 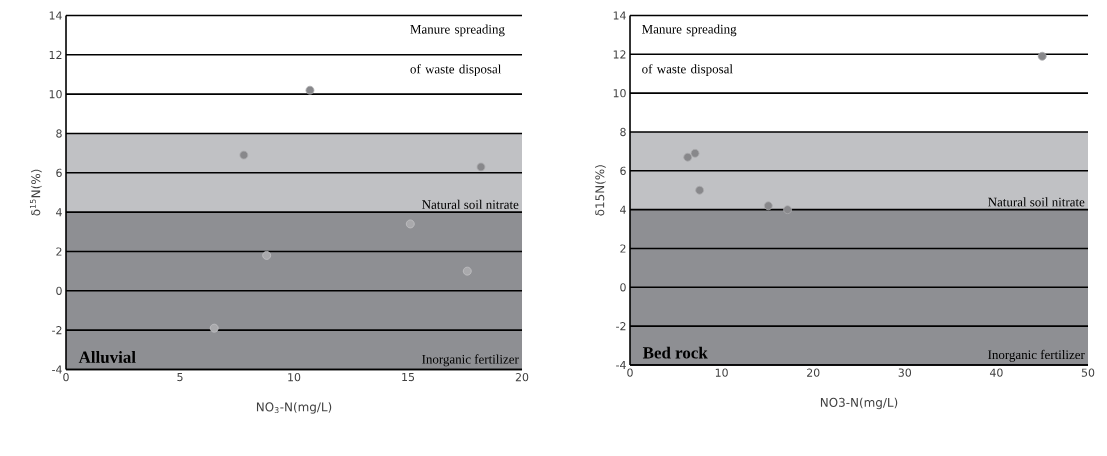 What do you see at coordinates (859, 403) in the screenshot?
I see `x-axis-title: NO3-N(mg/L)` at bounding box center [859, 403].